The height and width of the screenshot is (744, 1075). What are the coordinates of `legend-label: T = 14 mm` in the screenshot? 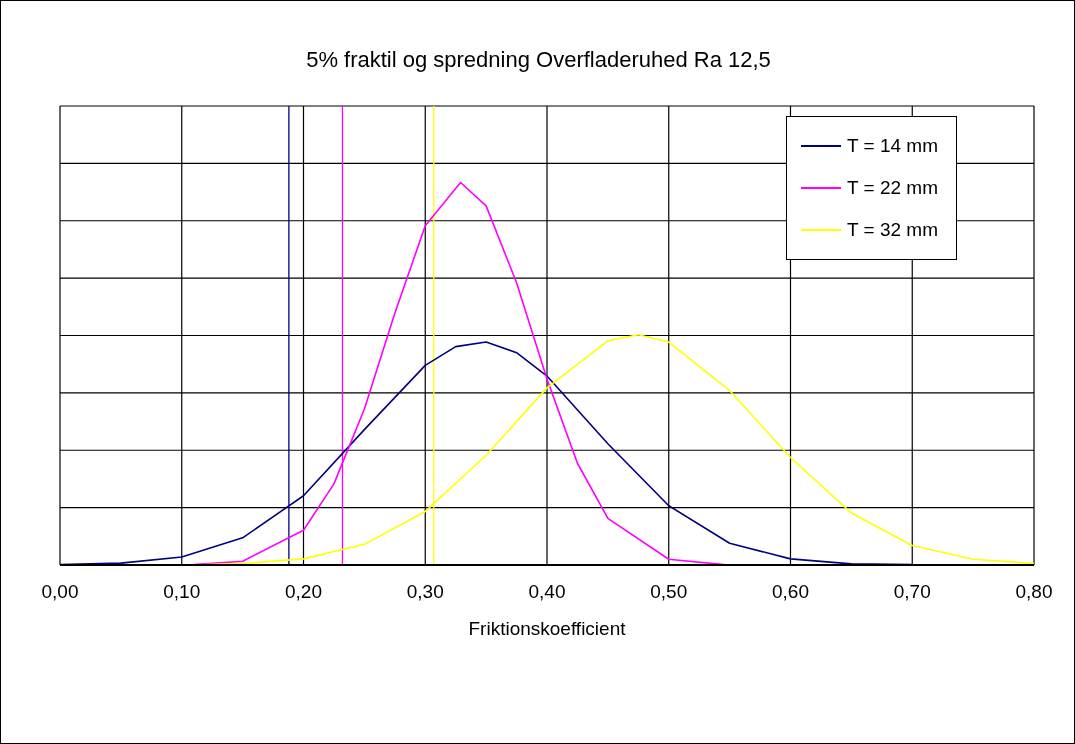 It's located at (892, 146).